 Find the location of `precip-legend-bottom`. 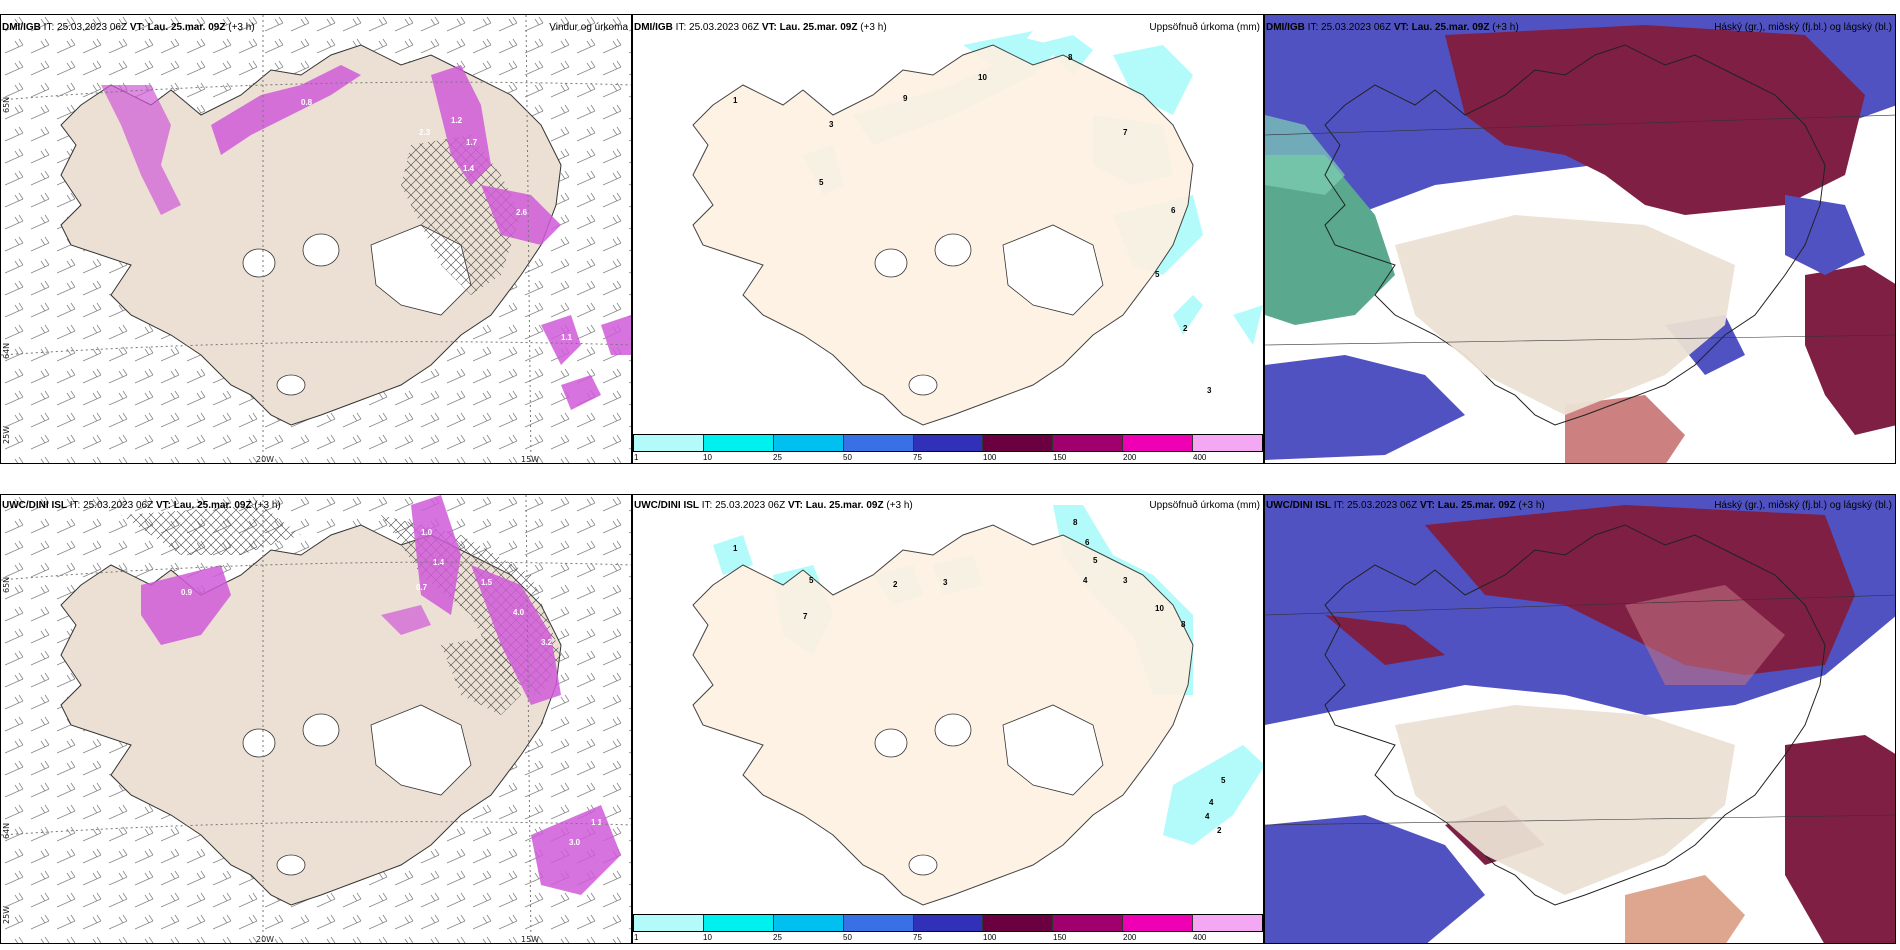

precip-legend-bottom is located at coordinates (948, 923).